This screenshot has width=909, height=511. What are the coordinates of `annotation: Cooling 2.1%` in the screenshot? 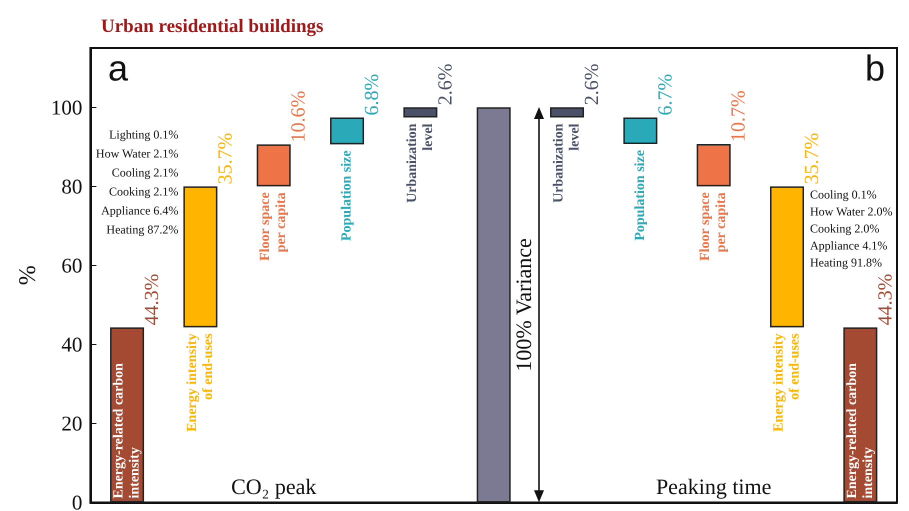 It's located at (145, 172).